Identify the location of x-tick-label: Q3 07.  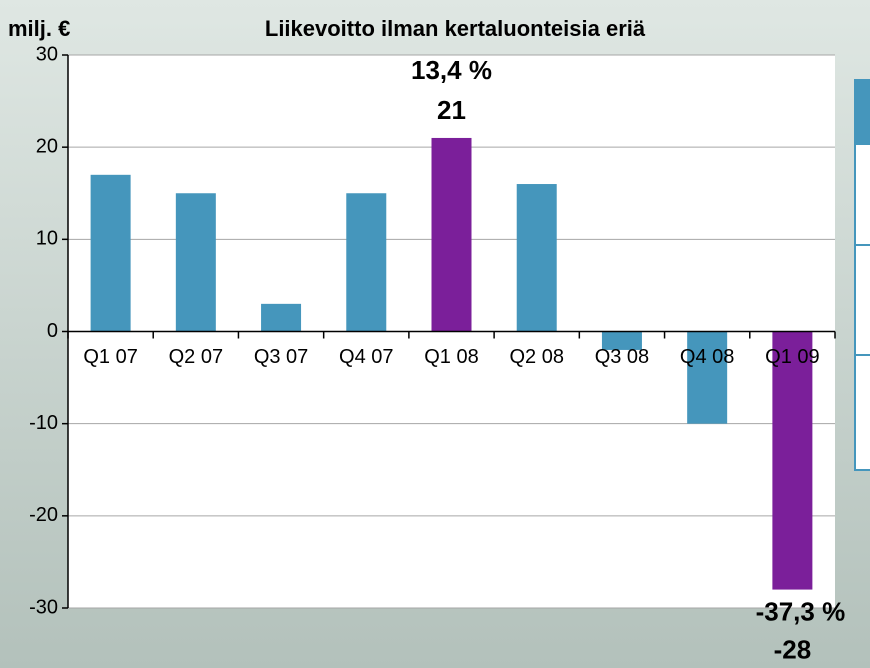
(281, 357).